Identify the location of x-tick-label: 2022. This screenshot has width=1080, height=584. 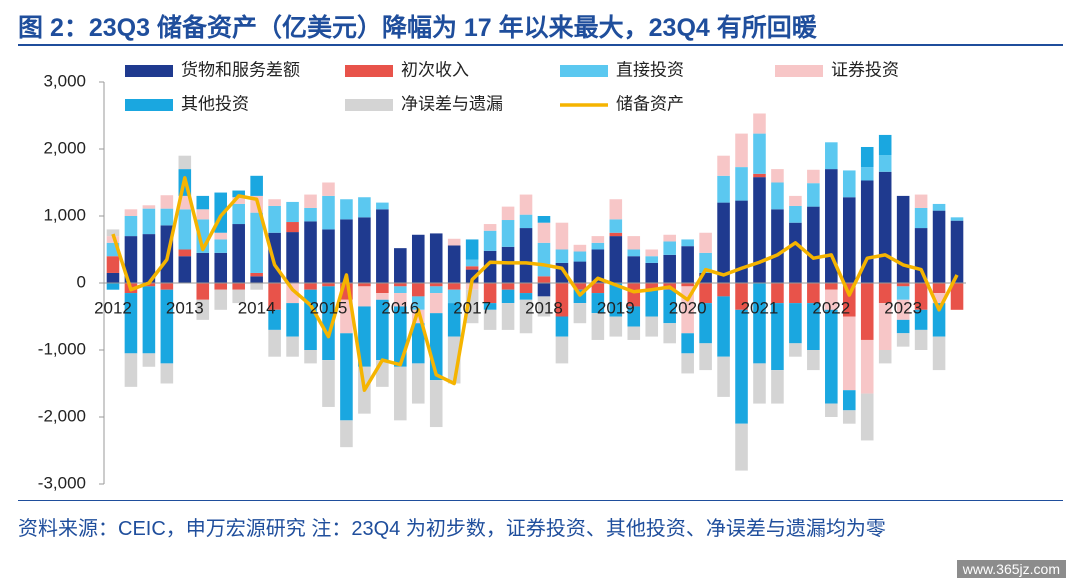
(831, 307).